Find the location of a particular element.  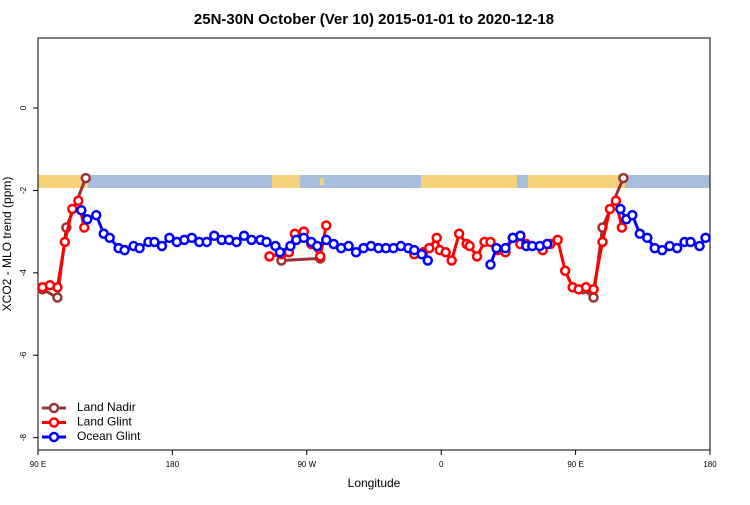

y-tick-label: -8 is located at coordinates (23, 438).